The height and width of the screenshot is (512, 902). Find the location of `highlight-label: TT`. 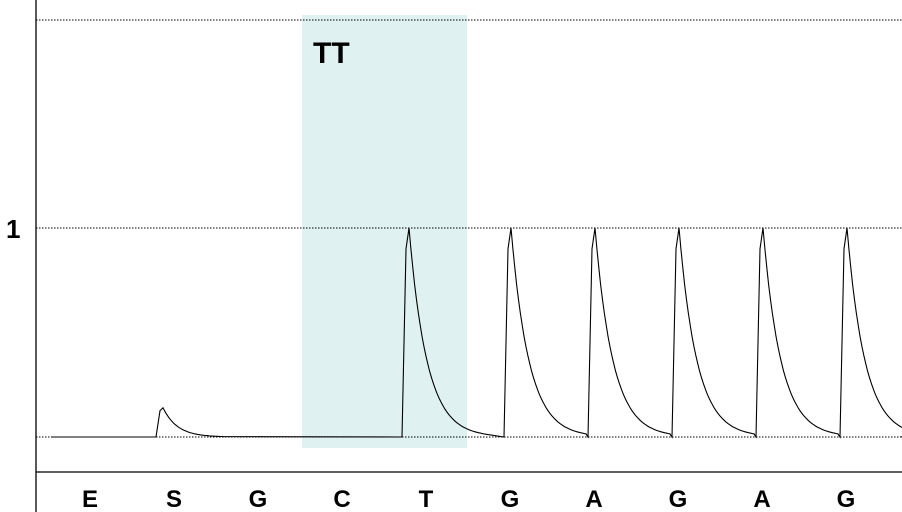

highlight-label: TT is located at coordinates (331, 53).